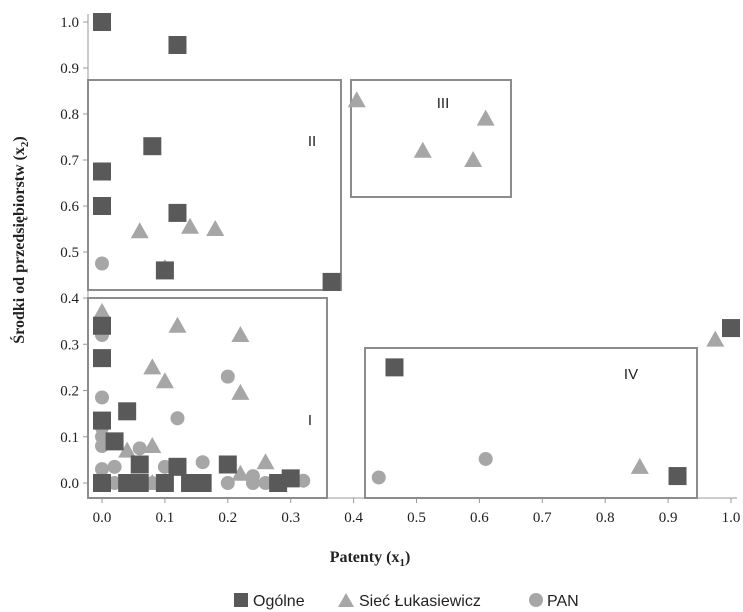 The height and width of the screenshot is (612, 743). I want to click on x-axis-title: Patenty (x1), so click(370, 559).